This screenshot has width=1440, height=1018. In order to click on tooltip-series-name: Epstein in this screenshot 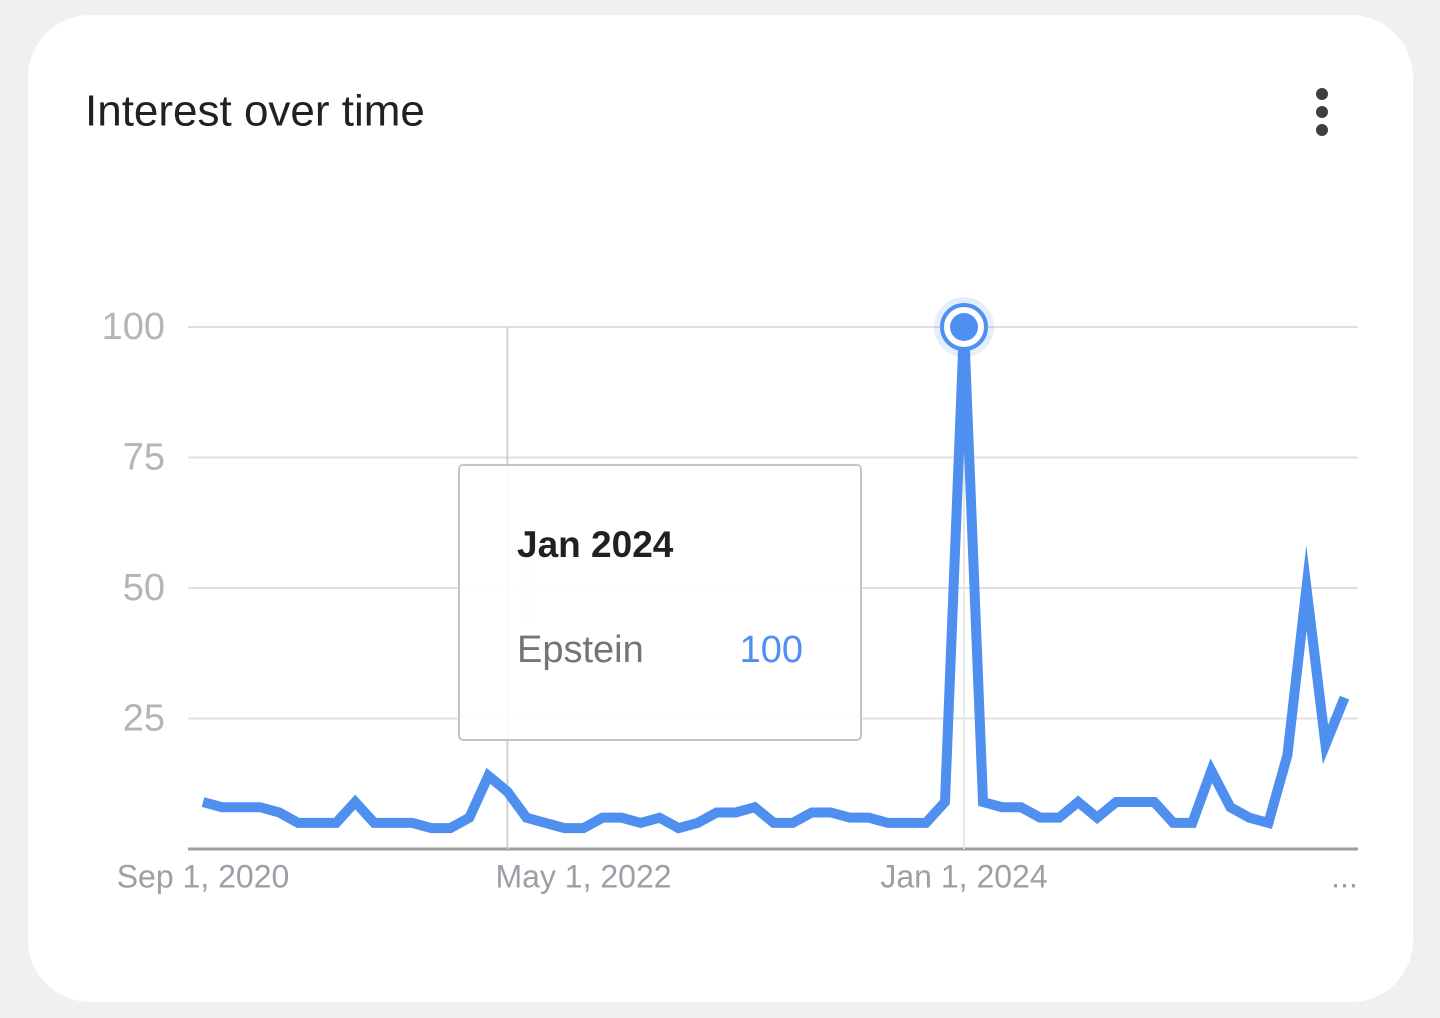, I will do `click(580, 650)`.